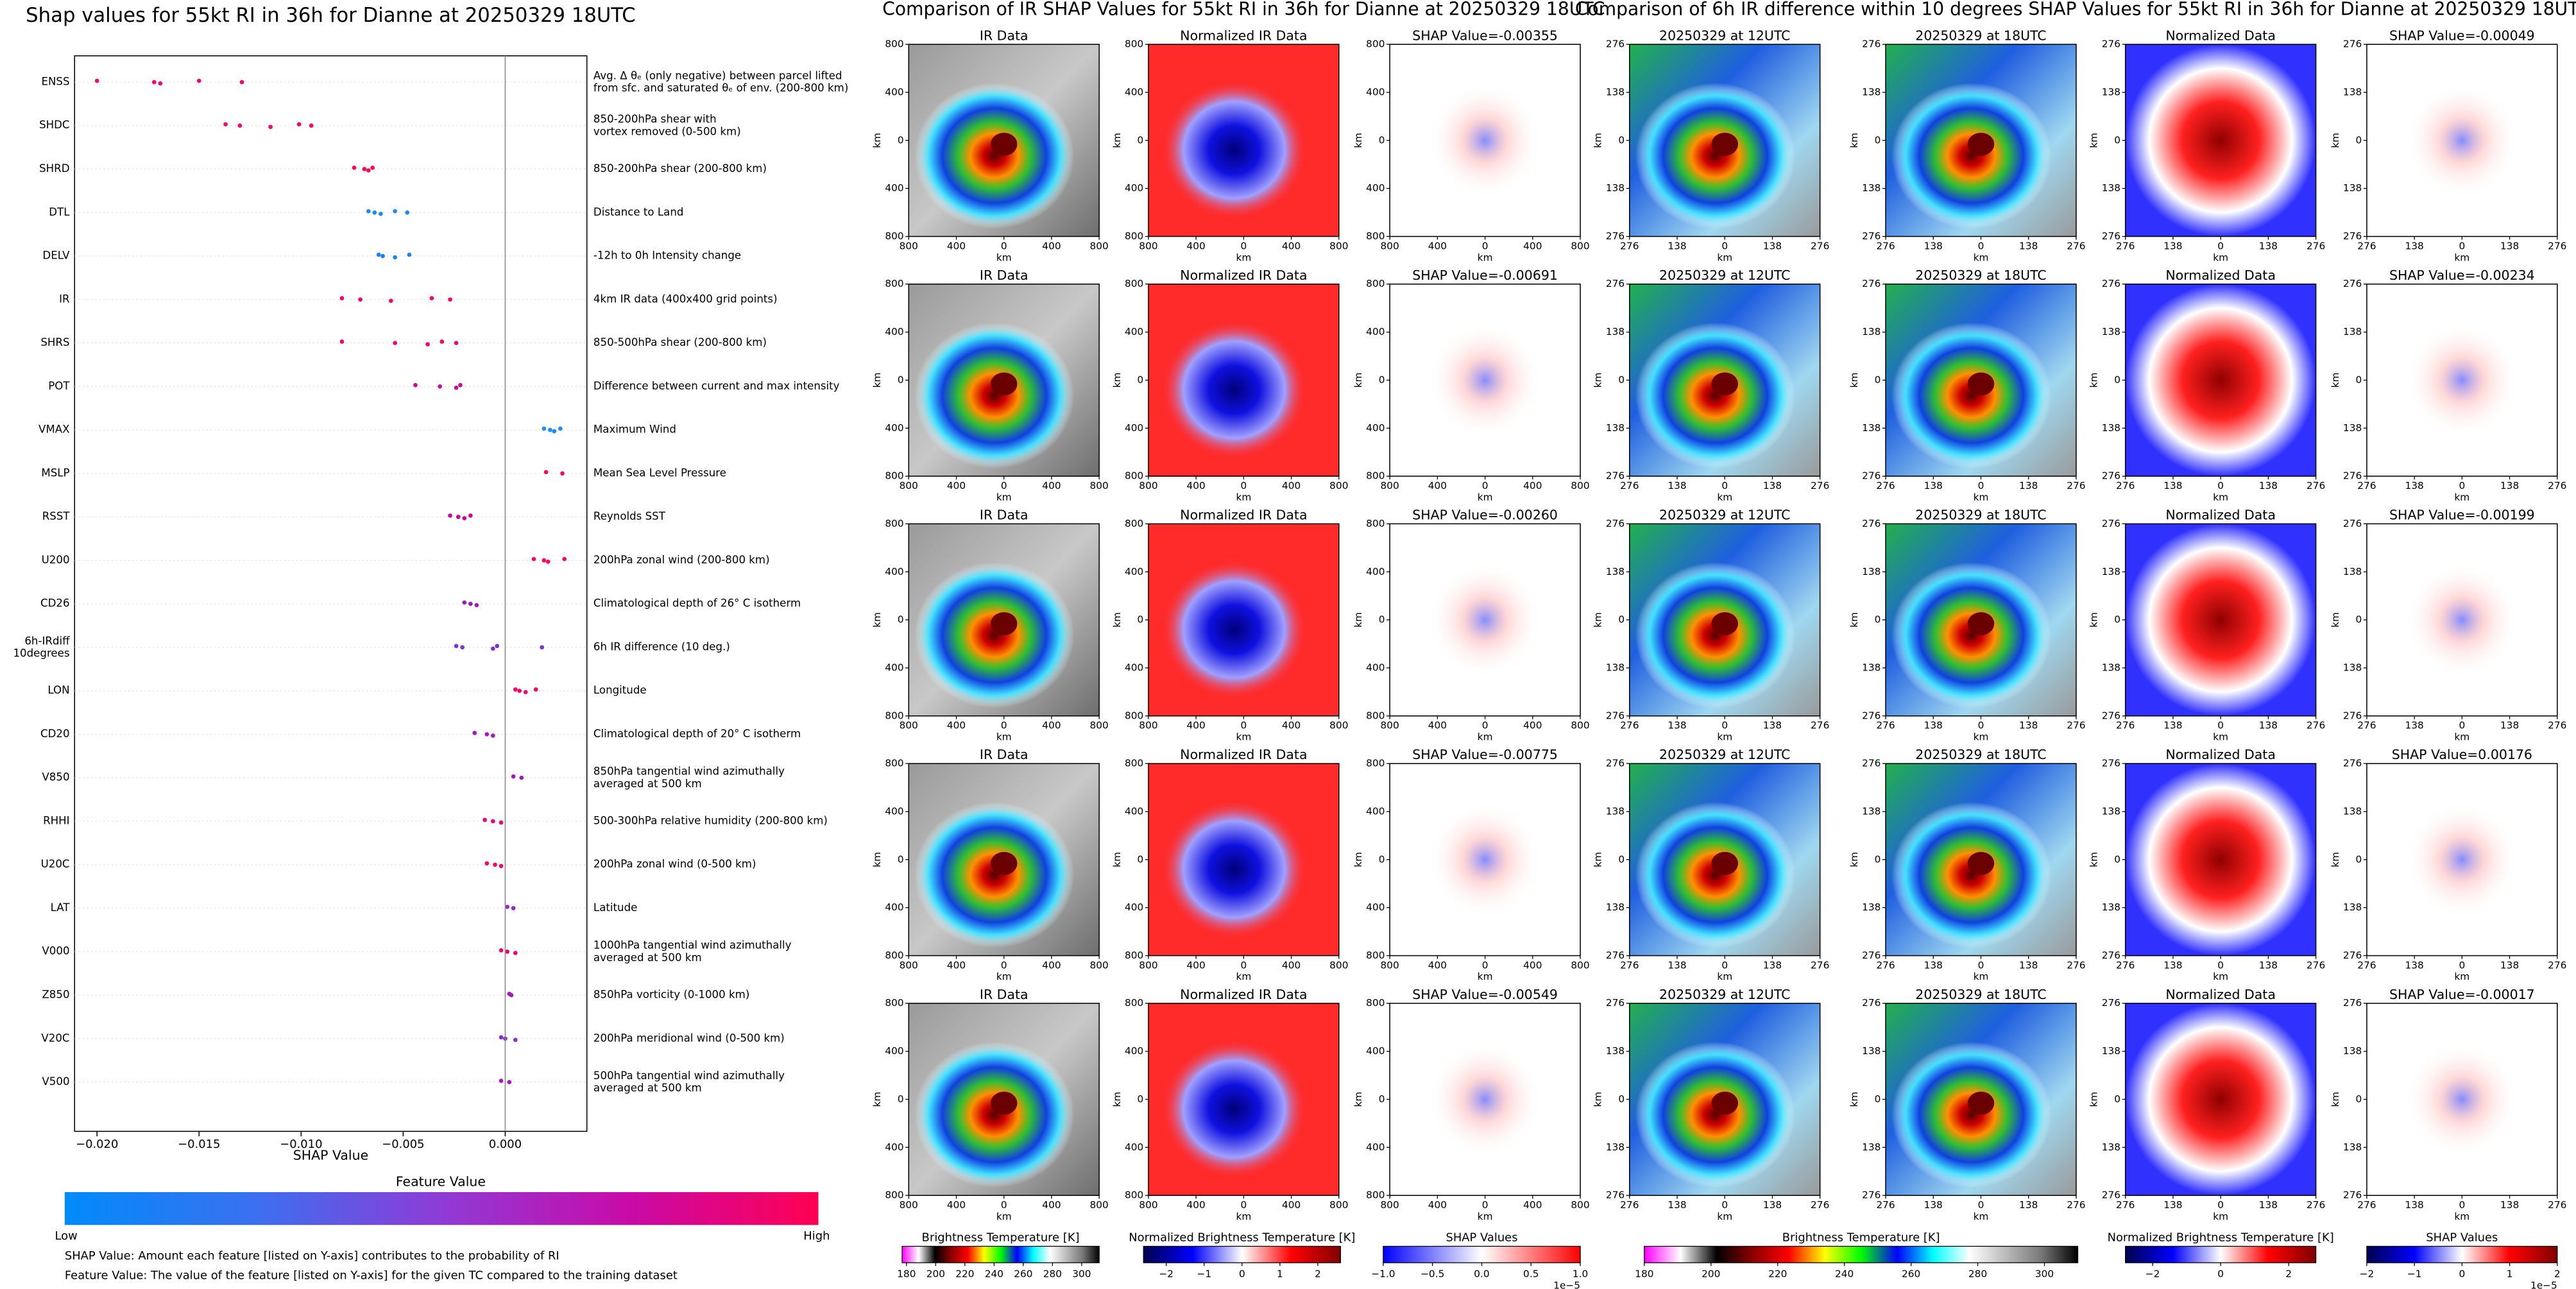  Describe the element at coordinates (1432, 1273) in the screenshot. I see `colorbar-tick-label: −0.5` at that location.